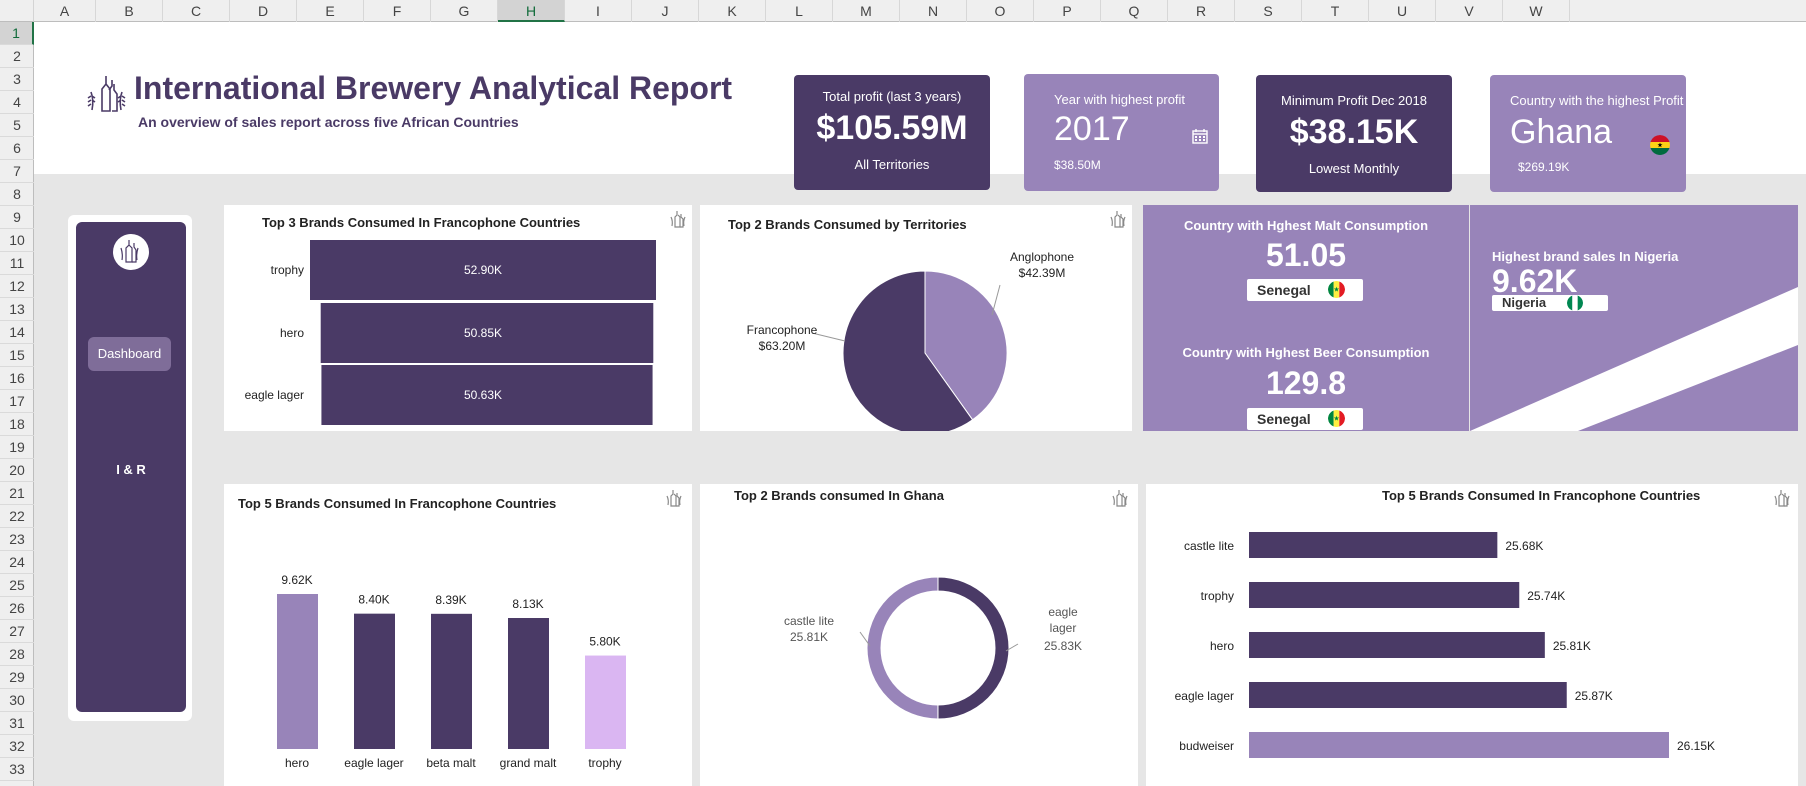  Describe the element at coordinates (892, 96) in the screenshot. I see `kpi-total-profit-label: Total profit (last 3 years)` at that location.